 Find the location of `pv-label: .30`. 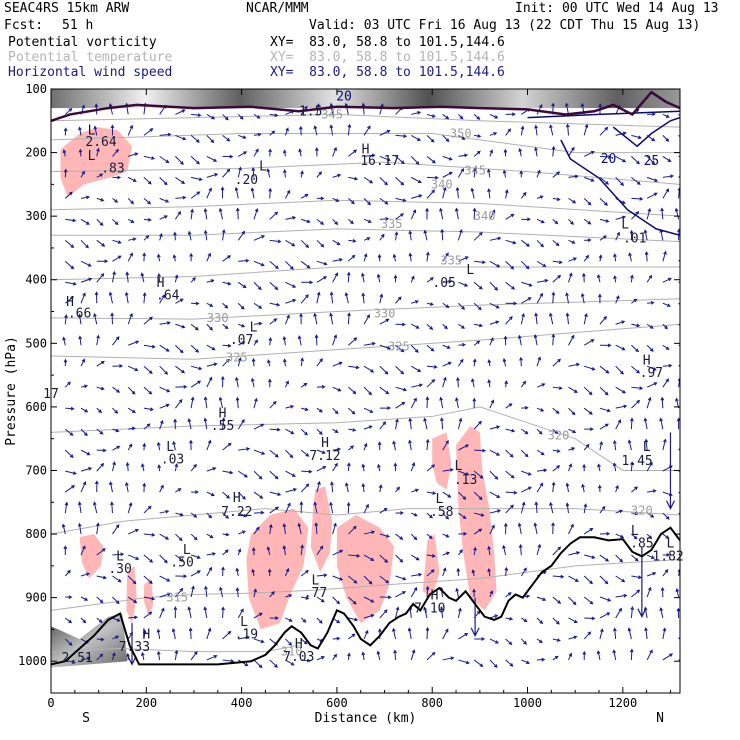

pv-label: .30 is located at coordinates (119, 569).